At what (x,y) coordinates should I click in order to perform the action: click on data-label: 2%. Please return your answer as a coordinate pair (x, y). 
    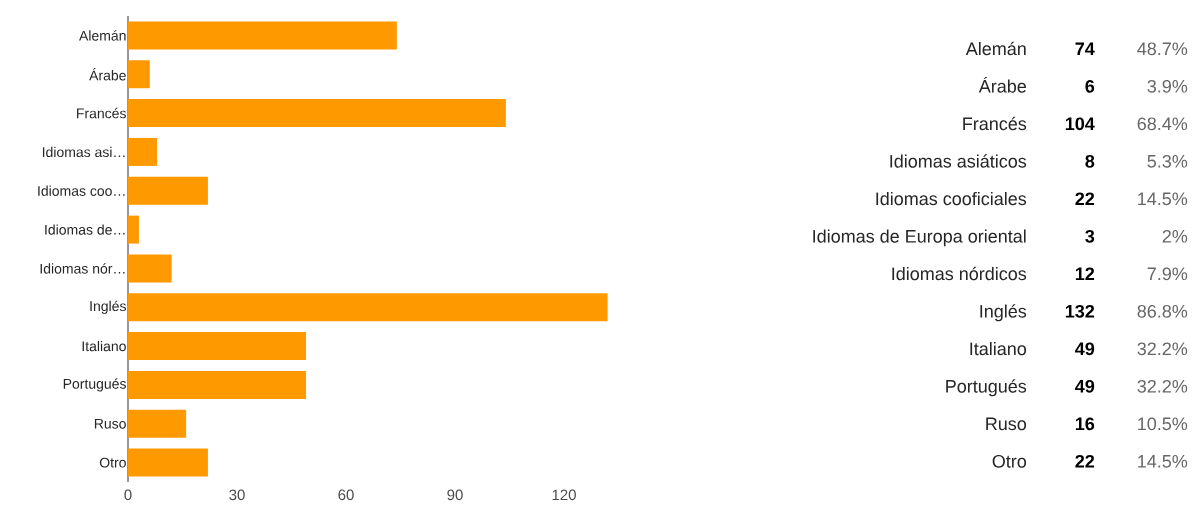
    Looking at the image, I should click on (1175, 236).